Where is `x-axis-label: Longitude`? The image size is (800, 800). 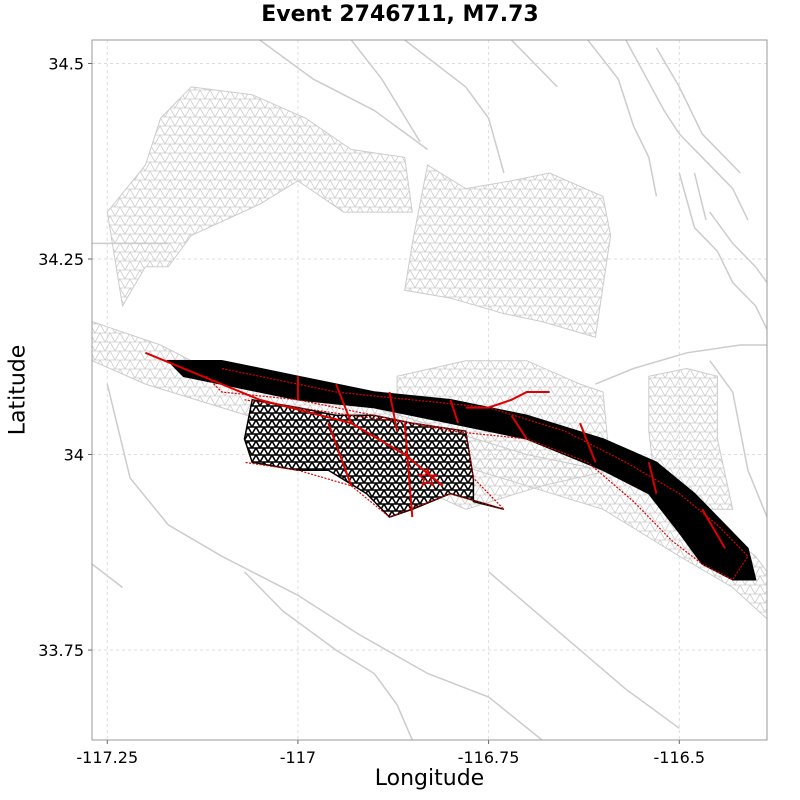 x-axis-label: Longitude is located at coordinates (429, 778).